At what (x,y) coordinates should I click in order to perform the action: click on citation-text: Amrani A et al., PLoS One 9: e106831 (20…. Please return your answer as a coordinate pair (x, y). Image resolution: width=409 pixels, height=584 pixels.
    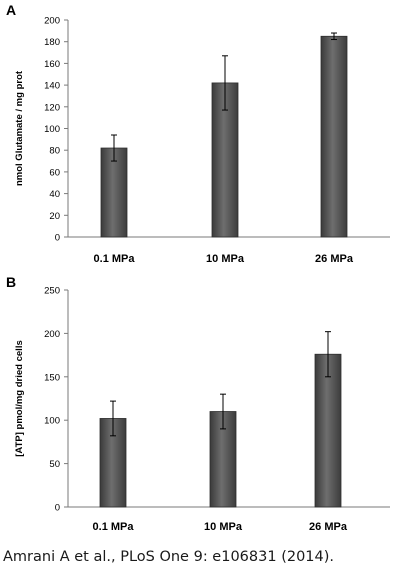
    Looking at the image, I should click on (169, 557).